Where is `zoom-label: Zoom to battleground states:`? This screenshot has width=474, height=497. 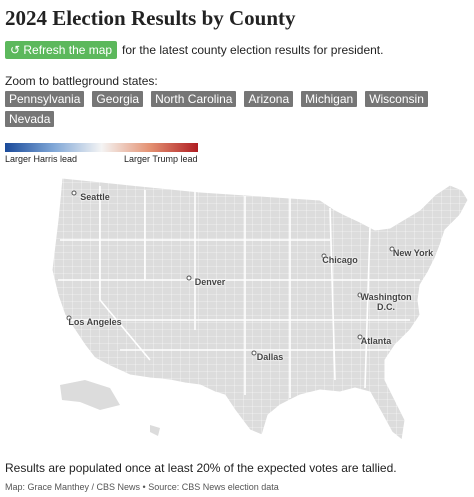 zoom-label: Zoom to battleground states: is located at coordinates (81, 81).